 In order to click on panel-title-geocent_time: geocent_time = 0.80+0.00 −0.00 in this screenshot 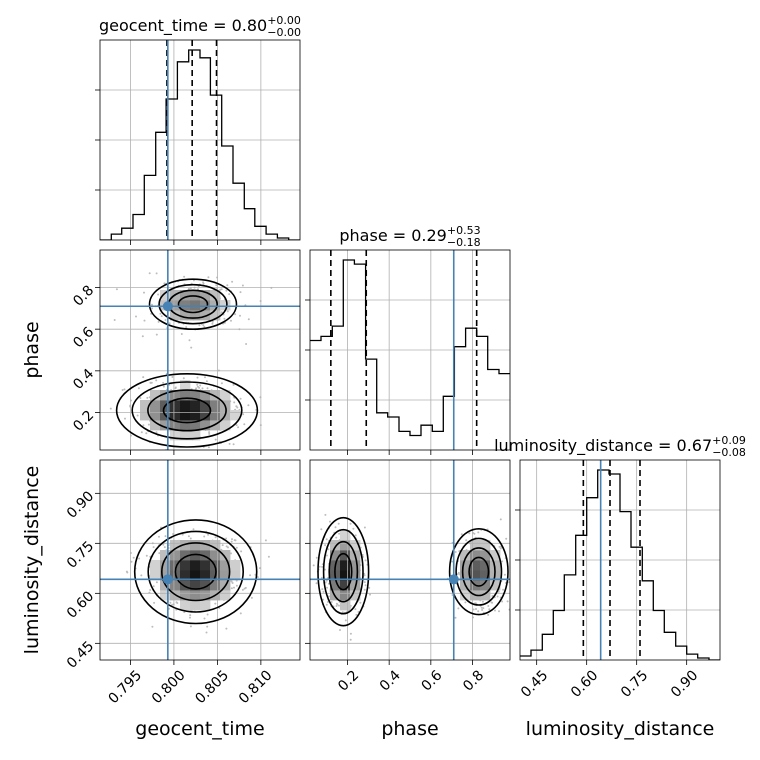, I will do `click(200, 26)`.